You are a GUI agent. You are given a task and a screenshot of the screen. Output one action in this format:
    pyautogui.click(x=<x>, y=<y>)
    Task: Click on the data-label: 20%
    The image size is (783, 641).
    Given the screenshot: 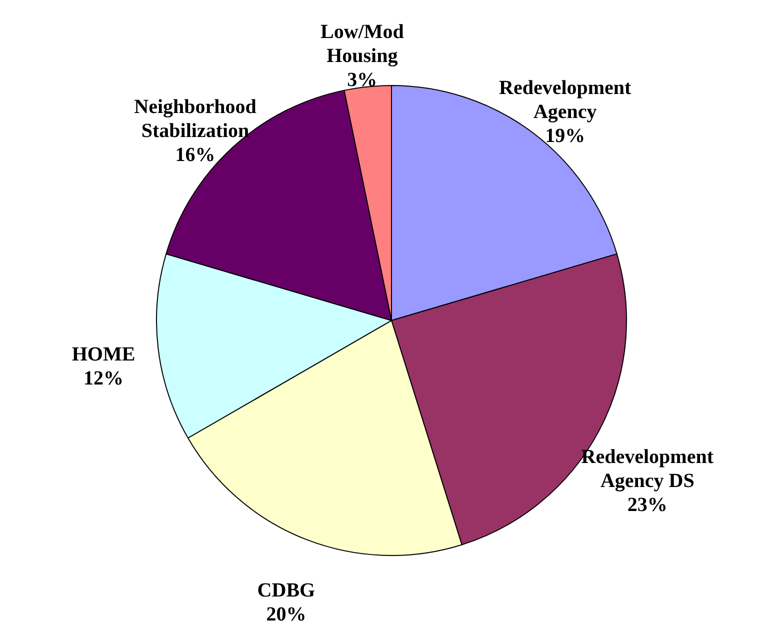 What is the action you would take?
    pyautogui.click(x=286, y=615)
    